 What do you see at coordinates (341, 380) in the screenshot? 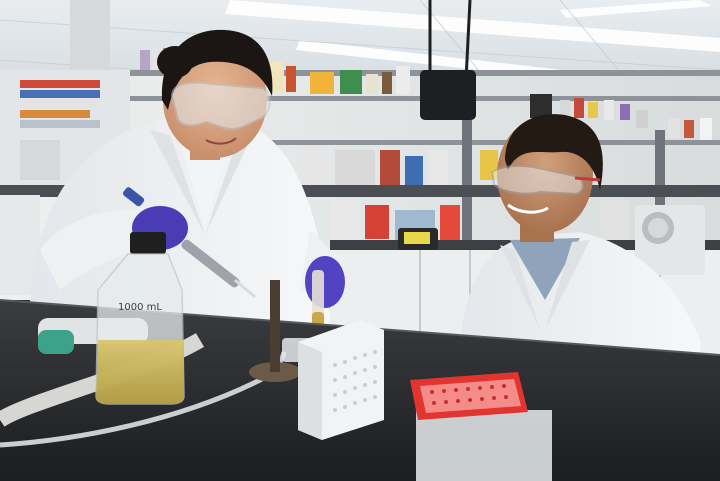
I see `tube-rack` at bounding box center [341, 380].